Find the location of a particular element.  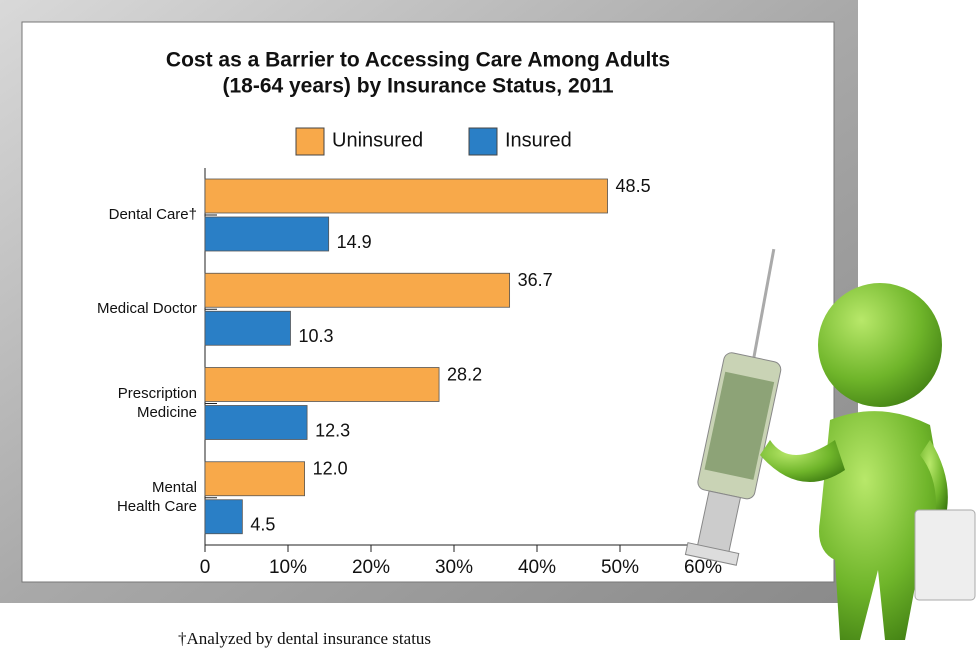

value-label: 12.3 is located at coordinates (332, 430).